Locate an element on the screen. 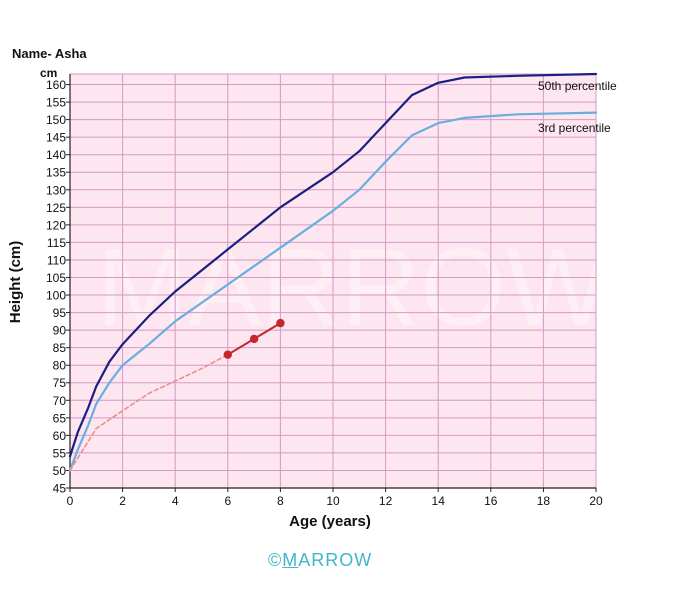  x-tick-label: 10 is located at coordinates (333, 501).